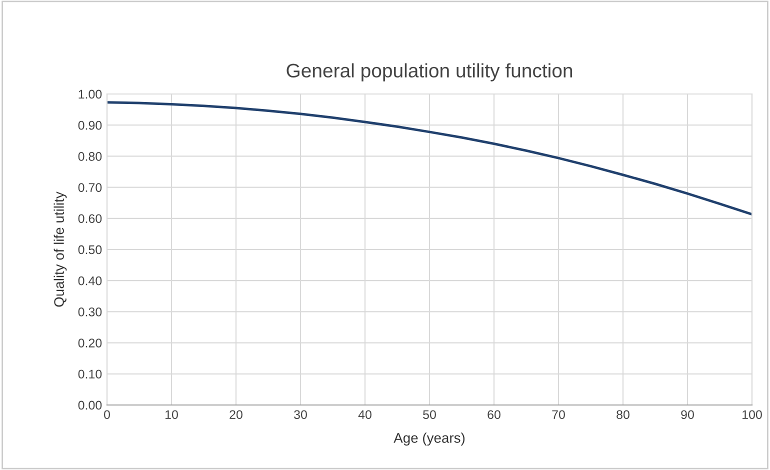  Describe the element at coordinates (300, 415) in the screenshot. I see `x-tick-label: 30` at that location.